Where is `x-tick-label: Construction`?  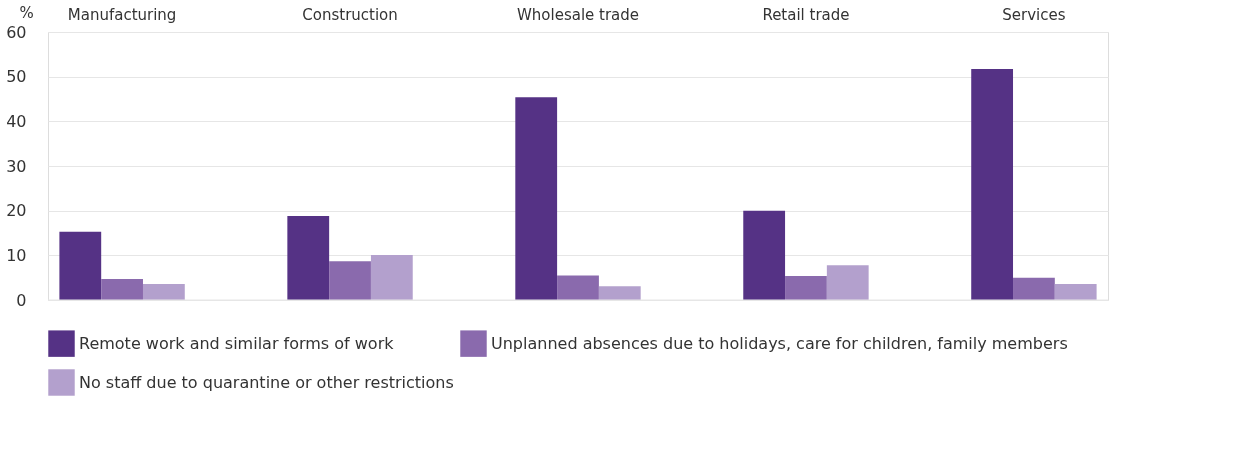
x-tick-label: Construction is located at coordinates (350, 14).